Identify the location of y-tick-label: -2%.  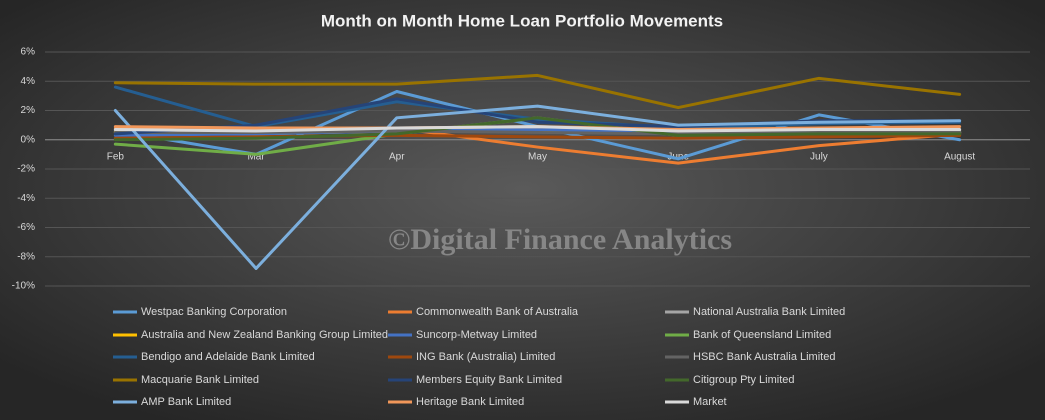
(26, 169).